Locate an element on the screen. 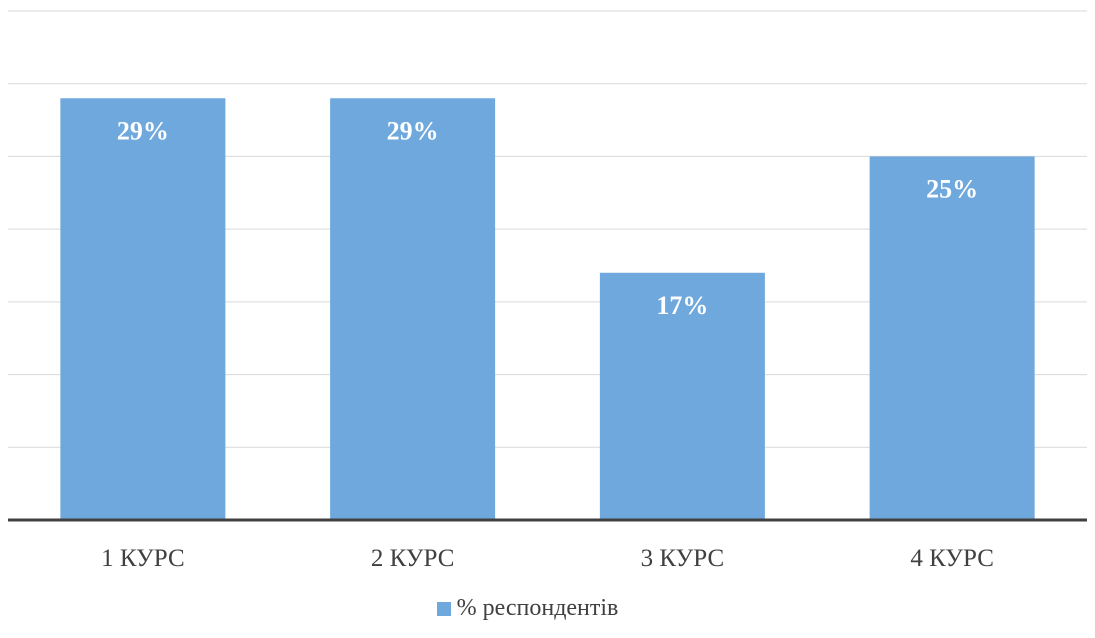 This screenshot has width=1095, height=638. x-tick-label: 2 КУРС is located at coordinates (413, 558).